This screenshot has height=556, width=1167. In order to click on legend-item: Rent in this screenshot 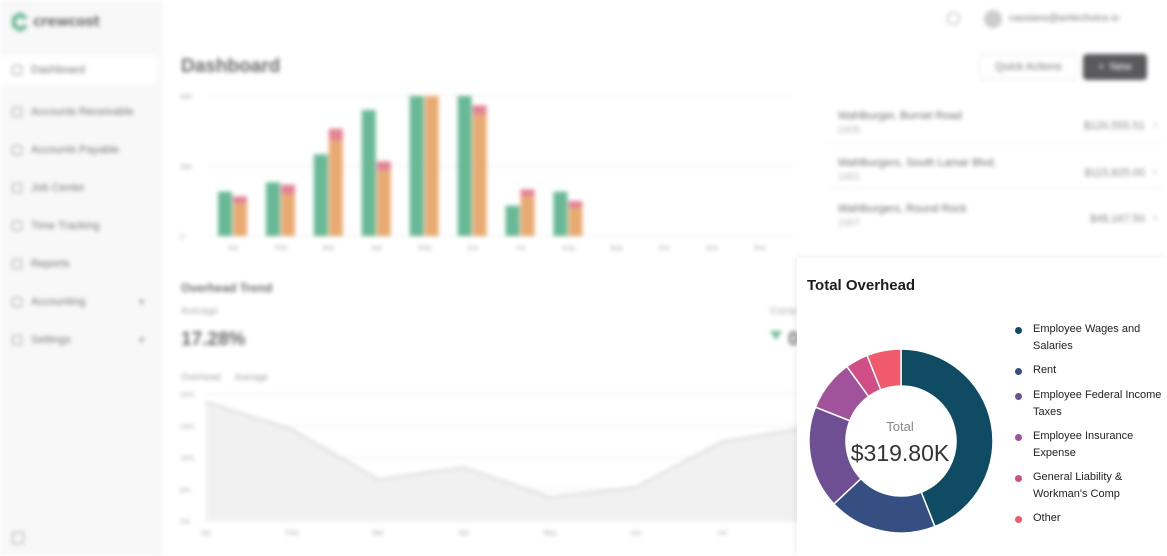, I will do `click(1088, 370)`.